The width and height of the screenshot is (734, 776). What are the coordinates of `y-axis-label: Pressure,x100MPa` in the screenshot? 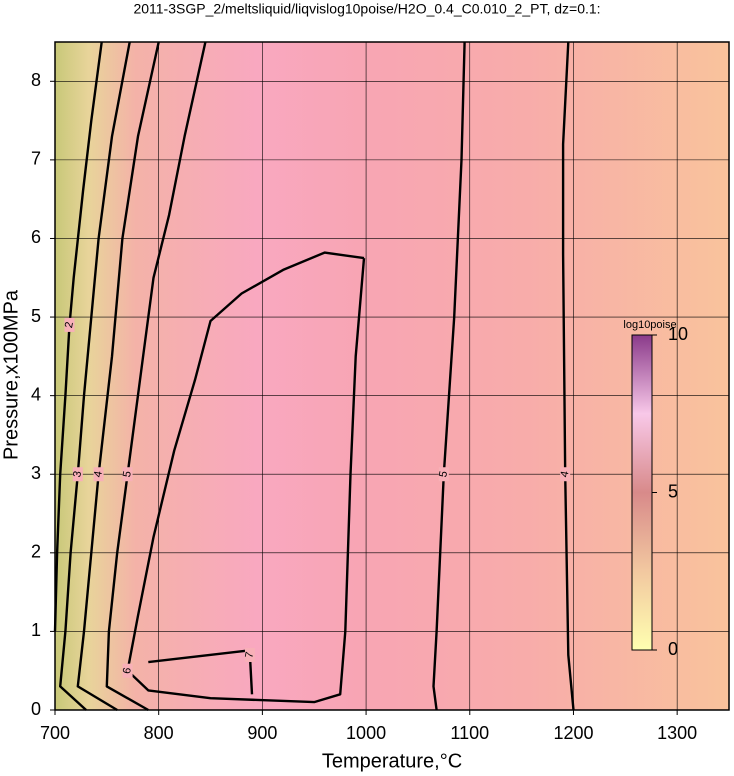 It's located at (11, 374).